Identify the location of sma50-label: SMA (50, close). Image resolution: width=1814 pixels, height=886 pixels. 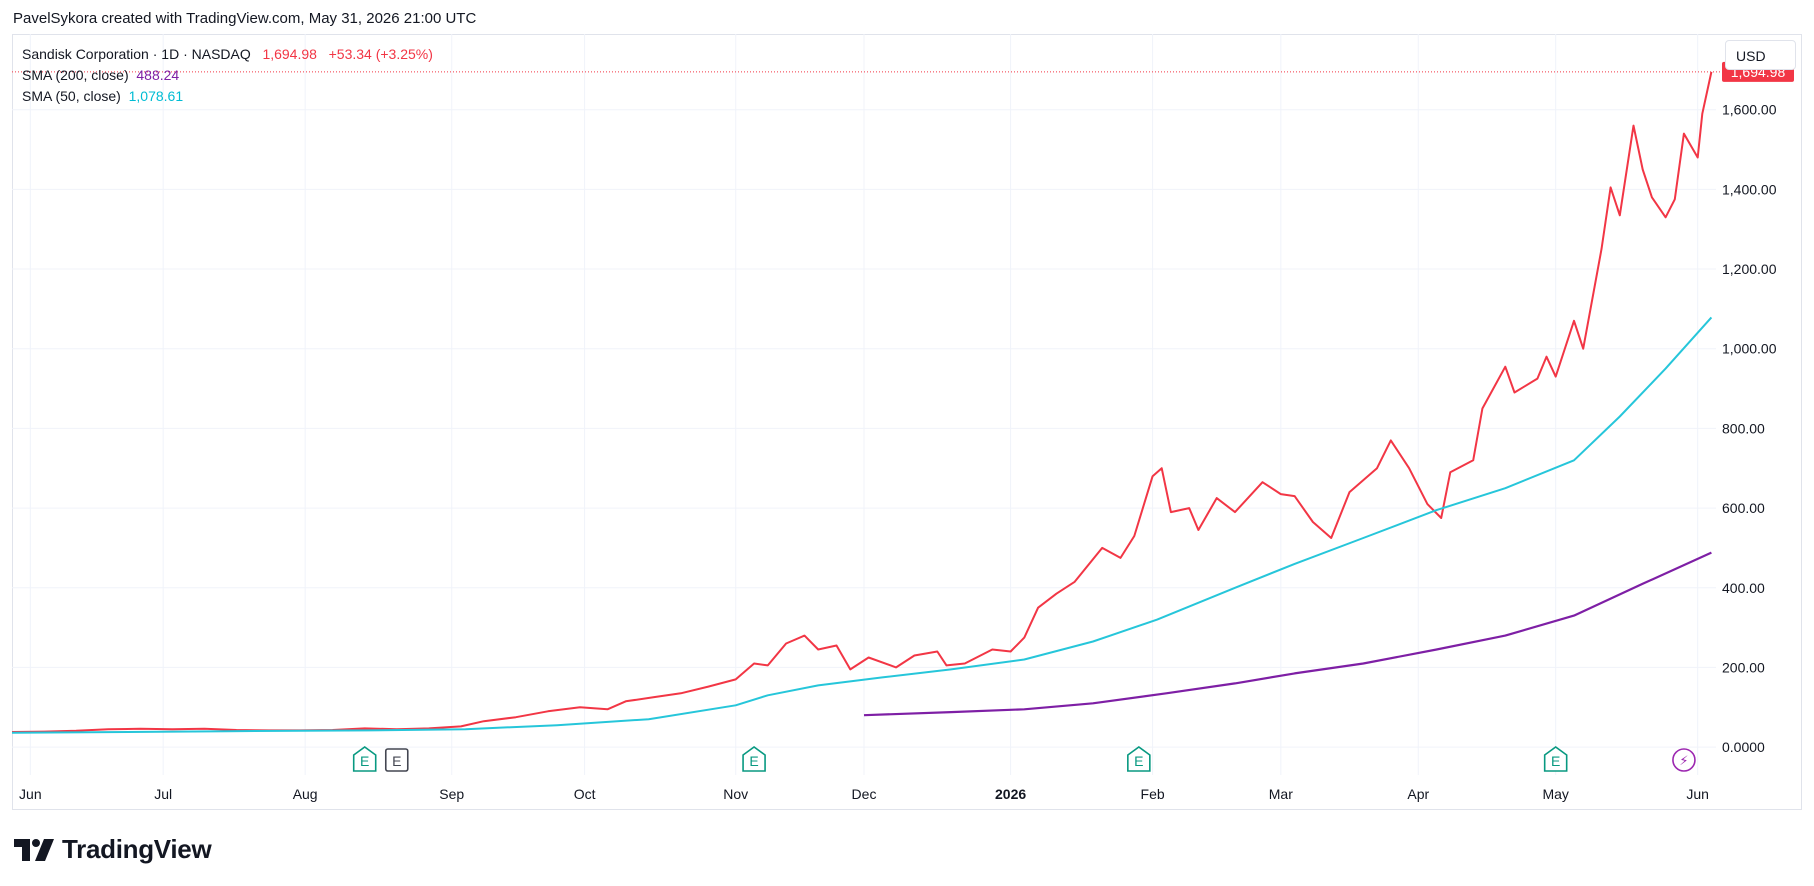
(71, 96).